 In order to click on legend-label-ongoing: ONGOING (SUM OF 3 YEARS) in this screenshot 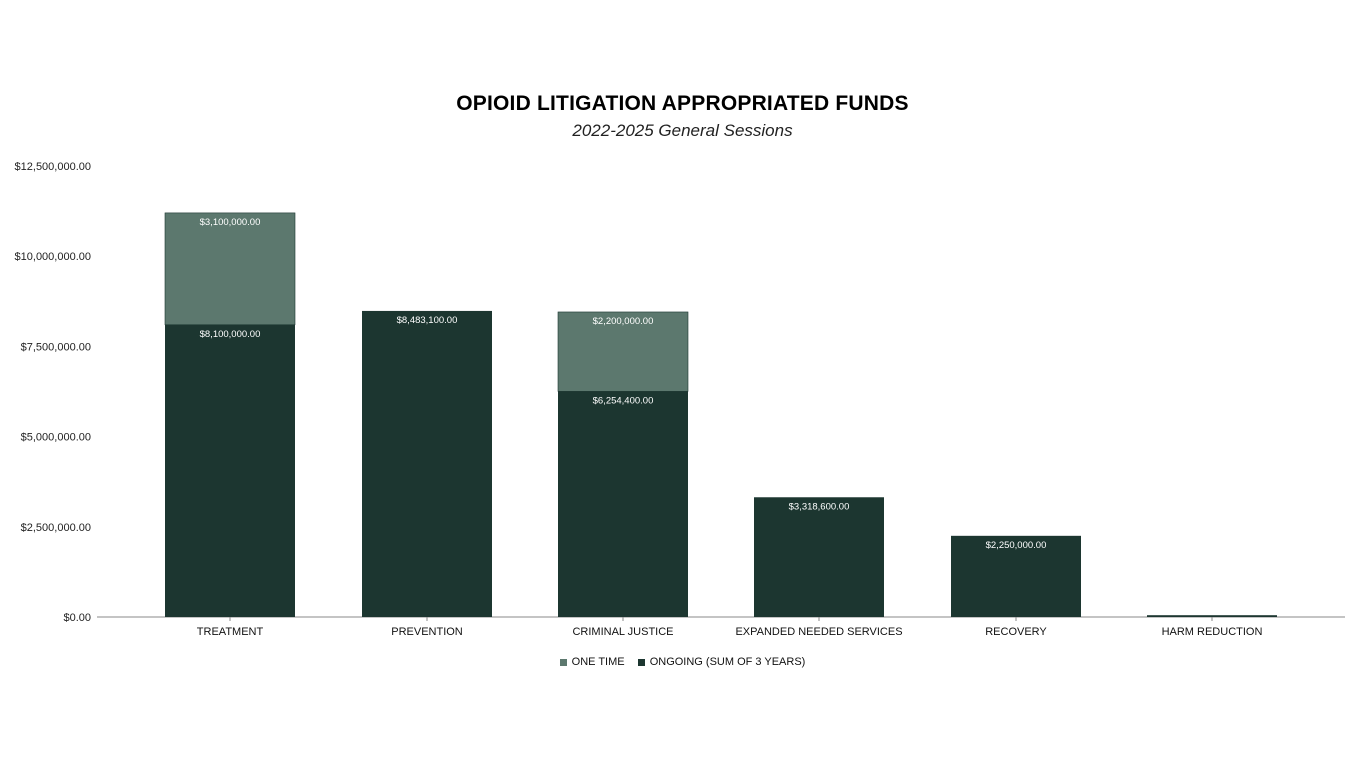, I will do `click(727, 662)`.